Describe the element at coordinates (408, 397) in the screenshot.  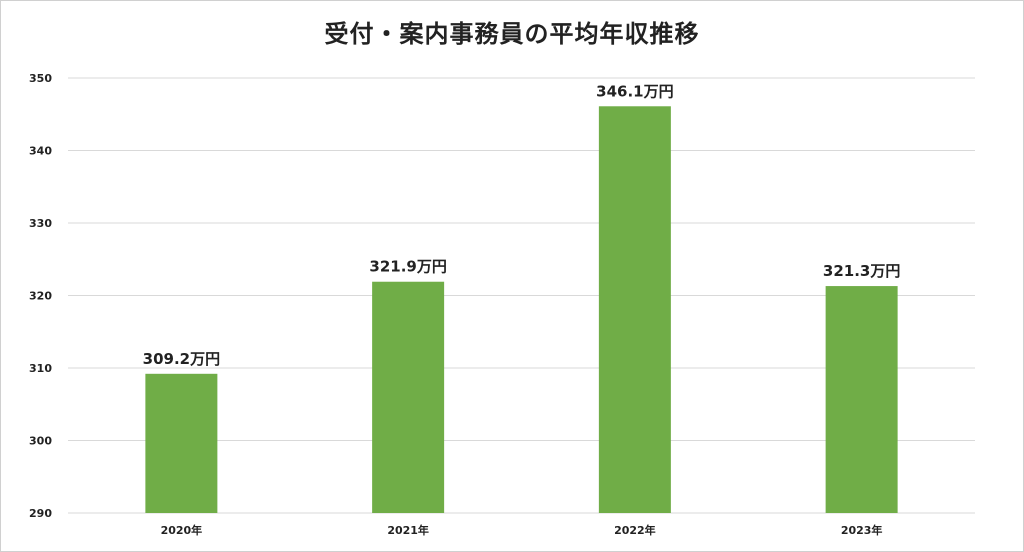
I see `bar-2021年` at that location.